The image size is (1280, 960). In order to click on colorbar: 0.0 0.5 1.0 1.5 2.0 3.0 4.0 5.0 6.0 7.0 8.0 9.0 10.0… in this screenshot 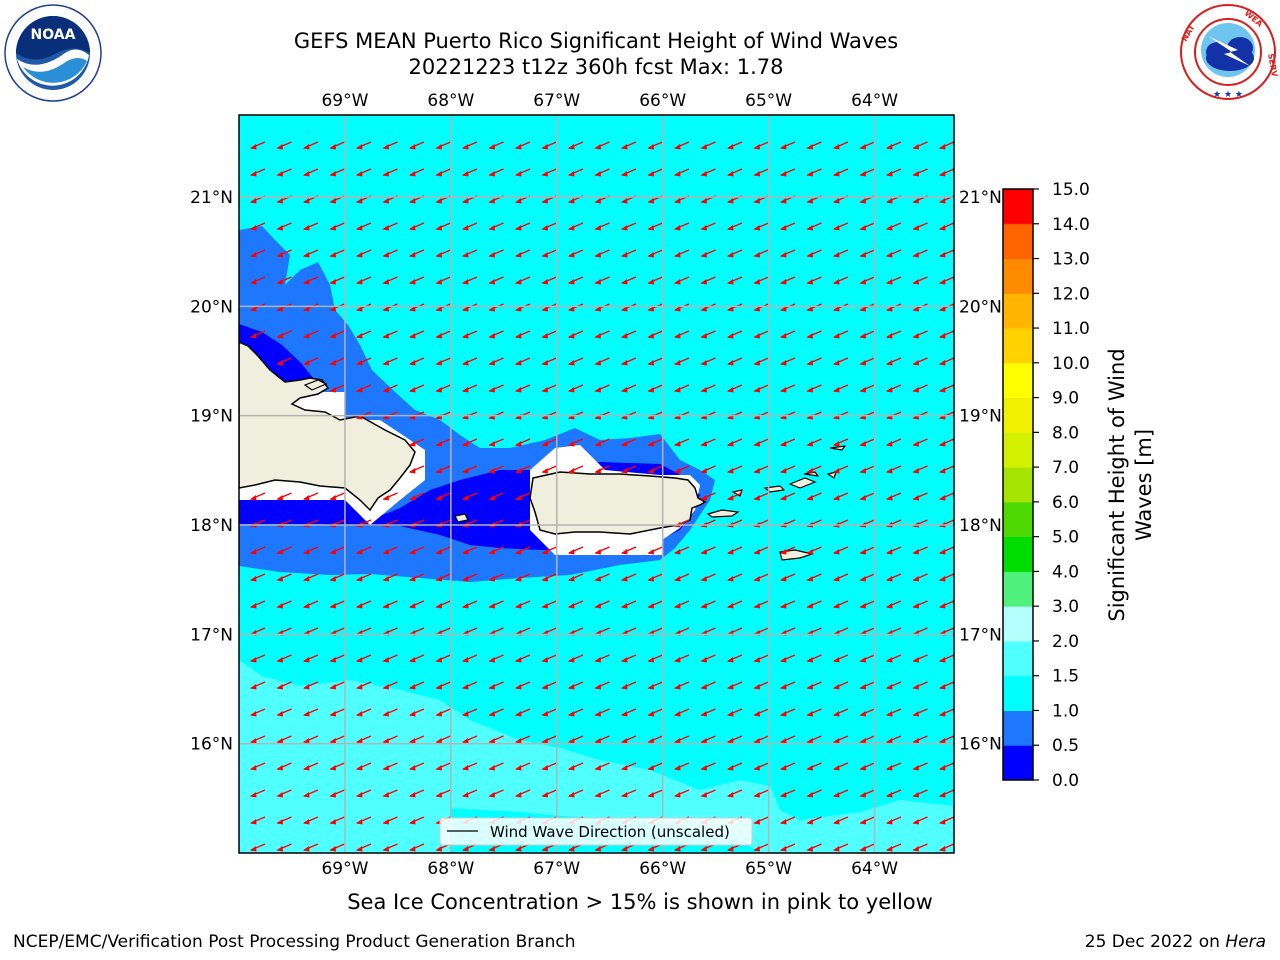, I will do `click(1046, 485)`.